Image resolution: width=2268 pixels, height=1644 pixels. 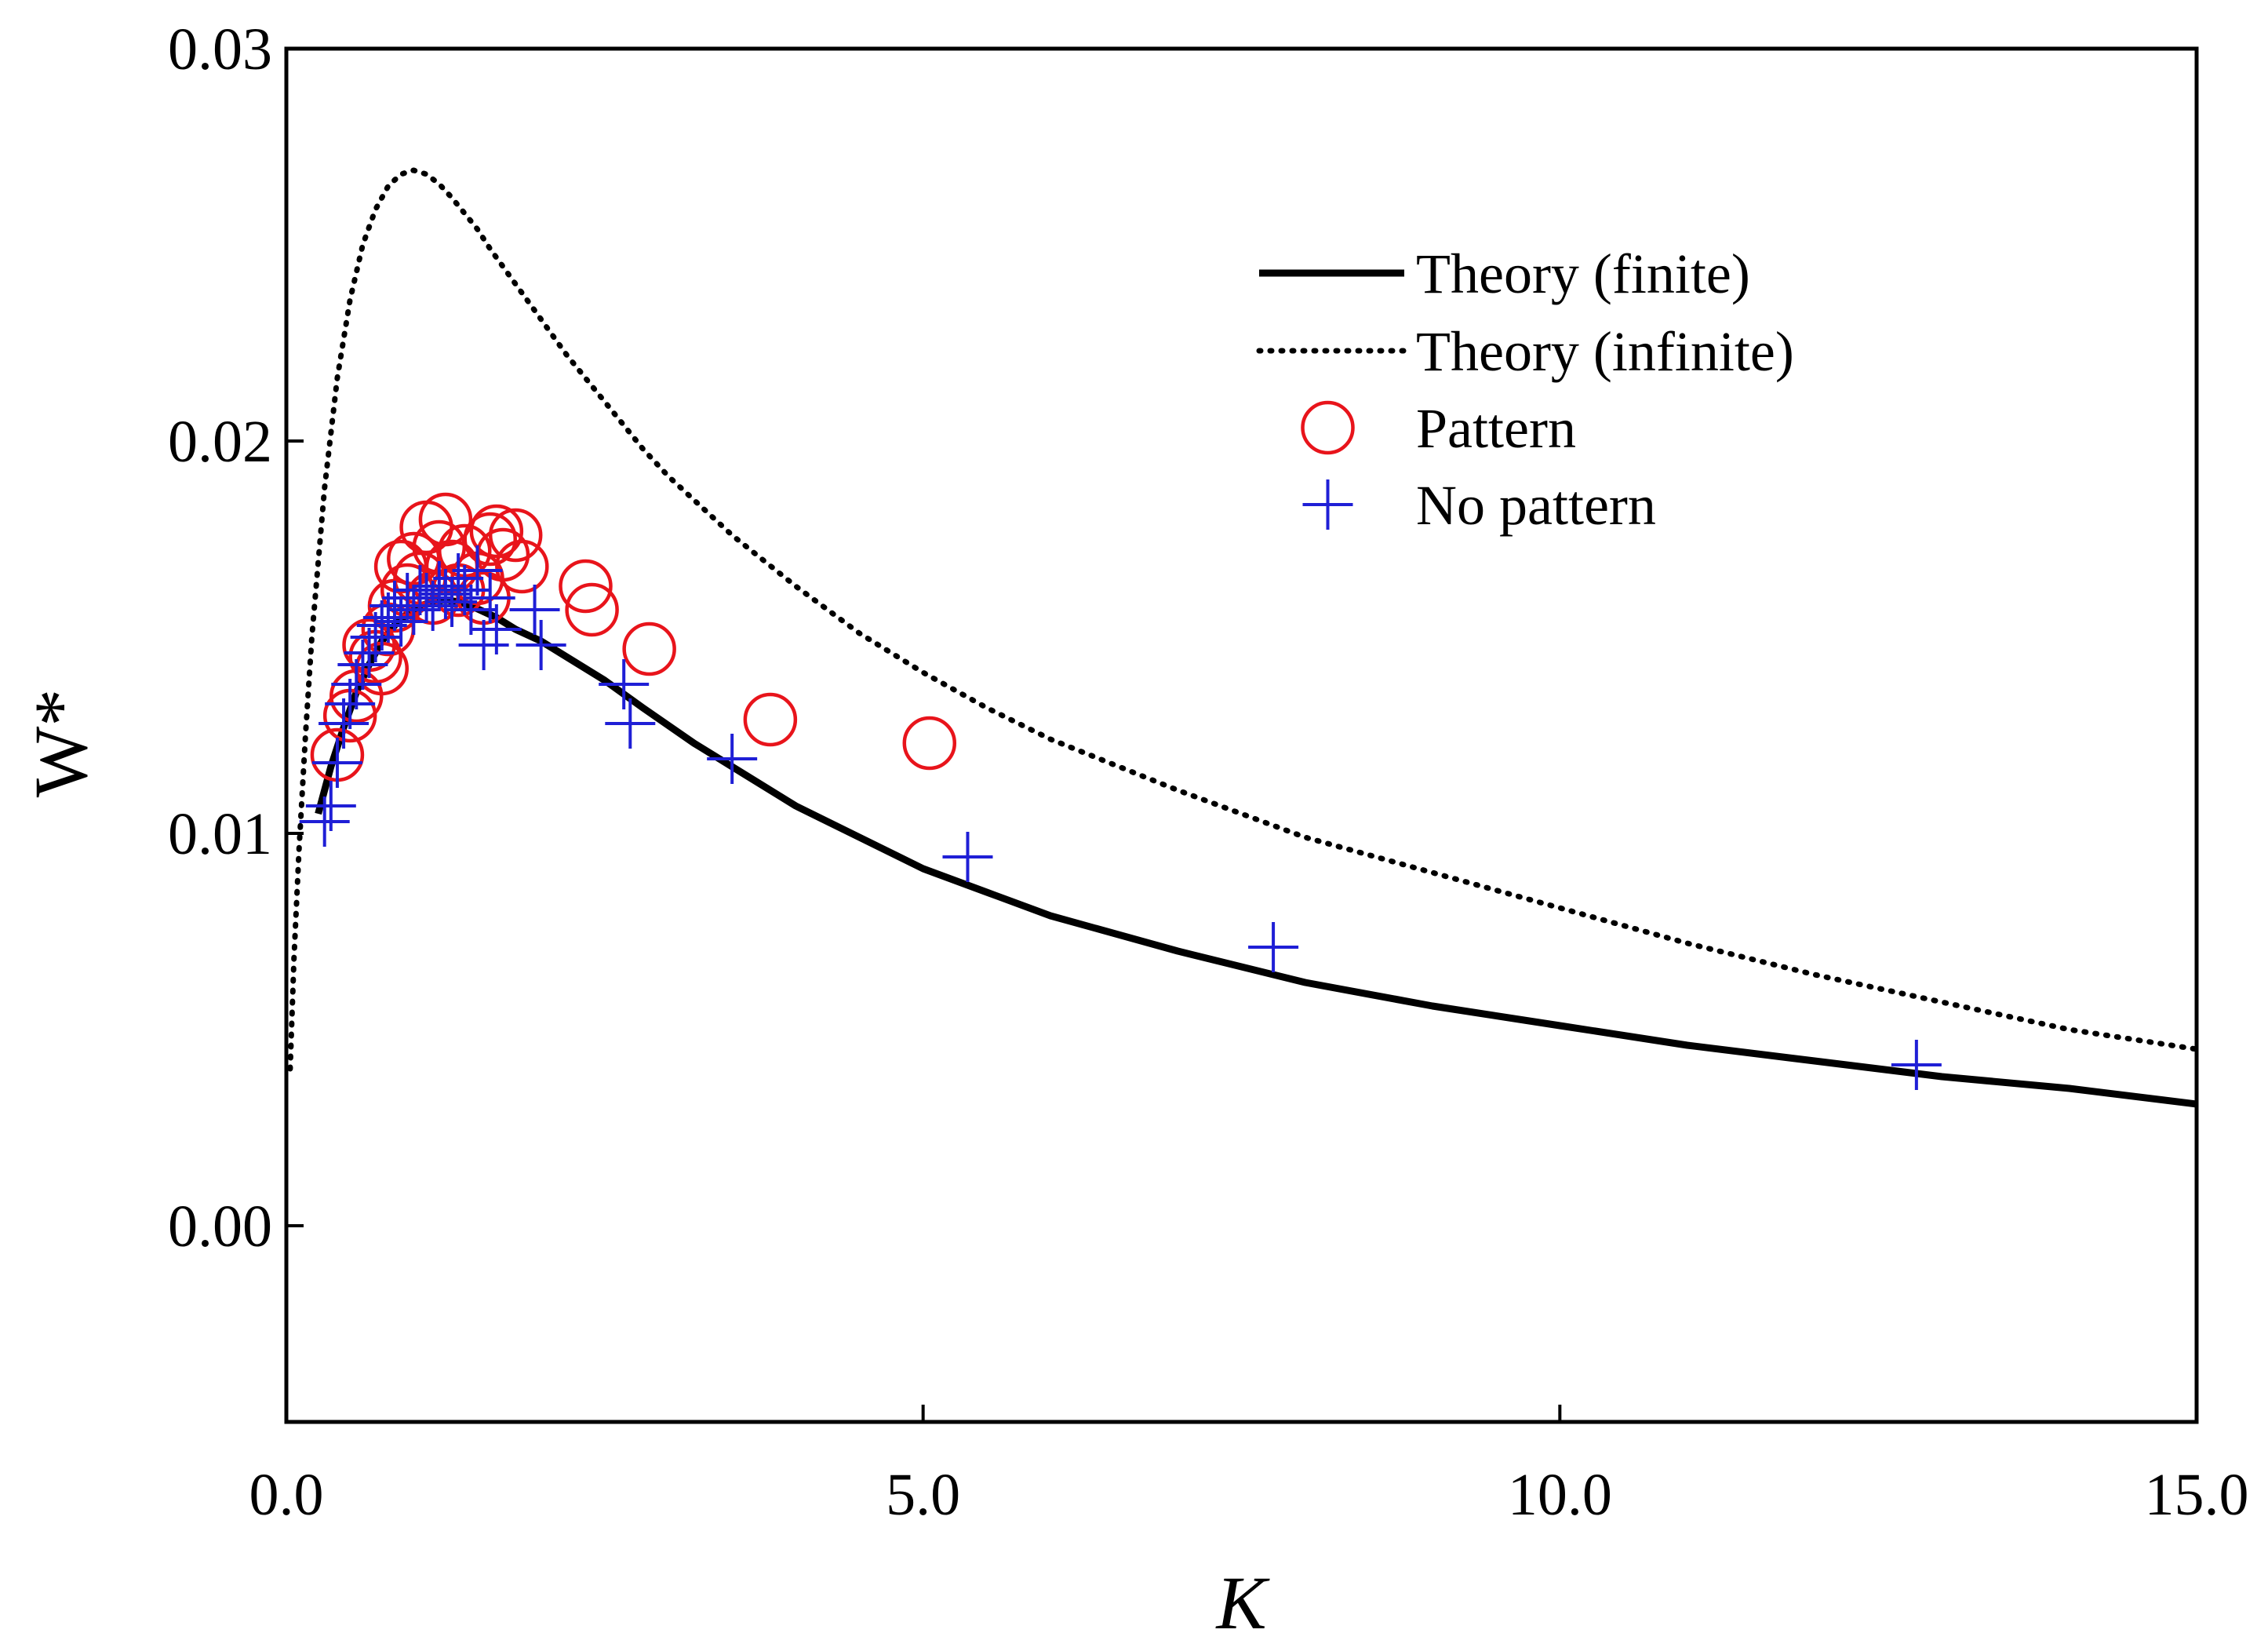 I want to click on legend-plus-swatch, so click(x=1327, y=504).